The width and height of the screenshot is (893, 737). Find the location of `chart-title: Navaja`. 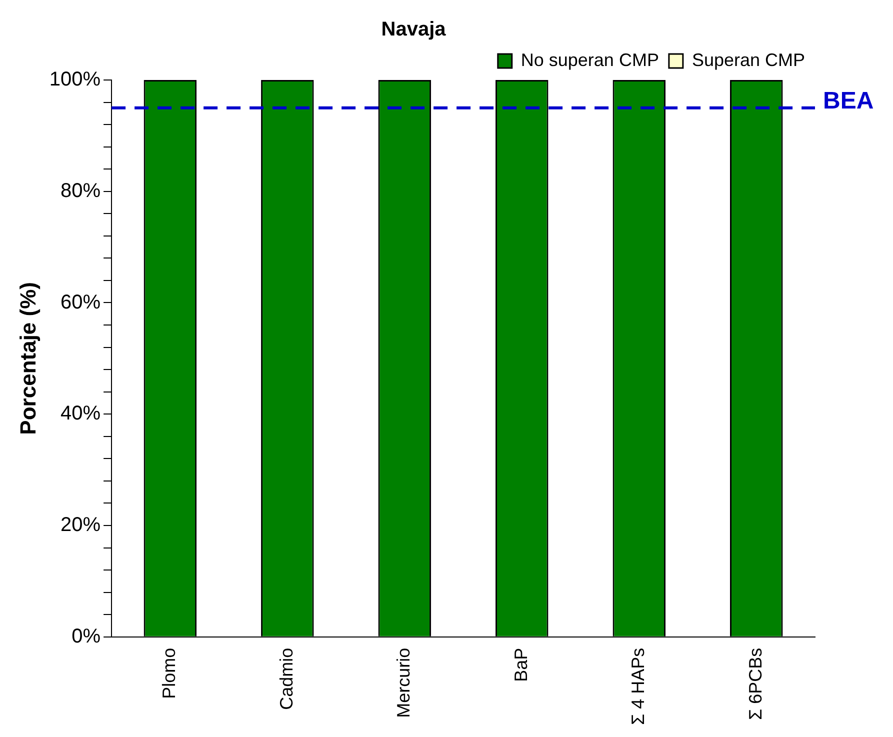

chart-title: Navaja is located at coordinates (414, 29).